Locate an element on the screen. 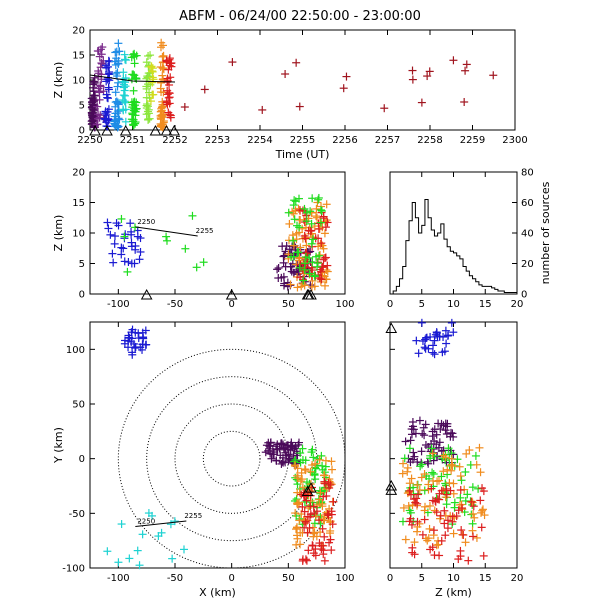  x-tick-label: 100 is located at coordinates (344, 304).